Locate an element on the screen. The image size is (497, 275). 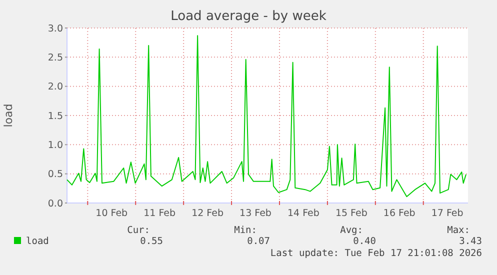
text: Avg: is located at coordinates (351, 230).